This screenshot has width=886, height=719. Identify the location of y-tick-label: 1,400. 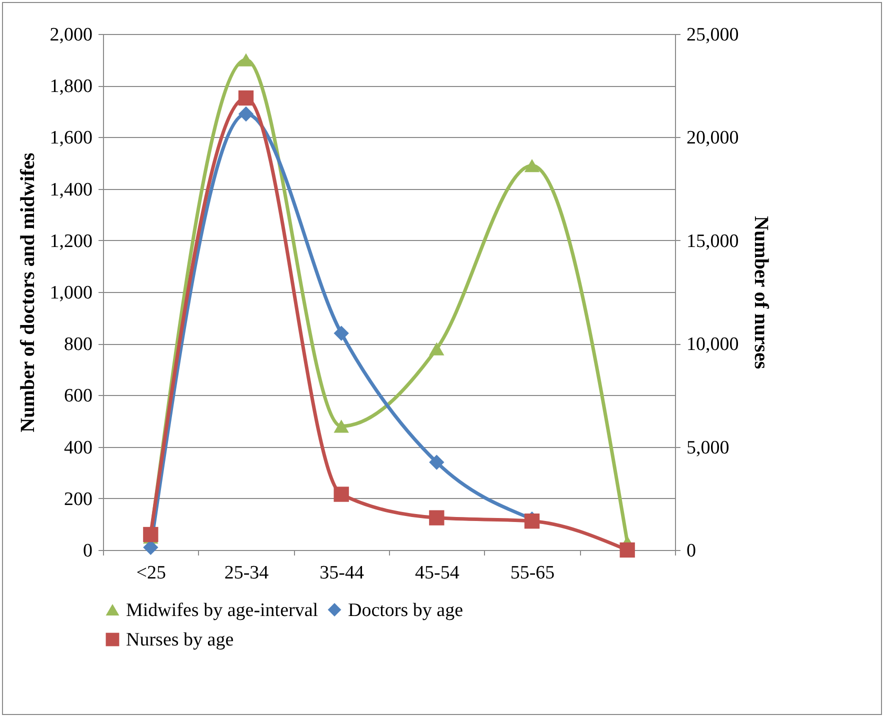
(71, 189).